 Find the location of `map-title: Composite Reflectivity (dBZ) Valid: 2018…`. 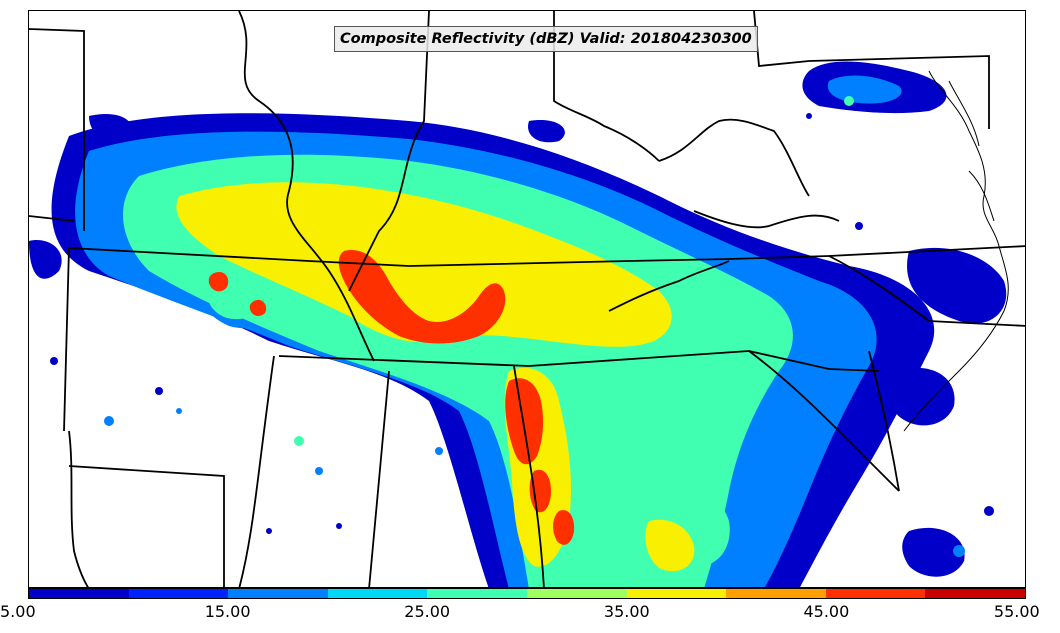

map-title: Composite Reflectivity (dBZ) Valid: 2018… is located at coordinates (546, 39).